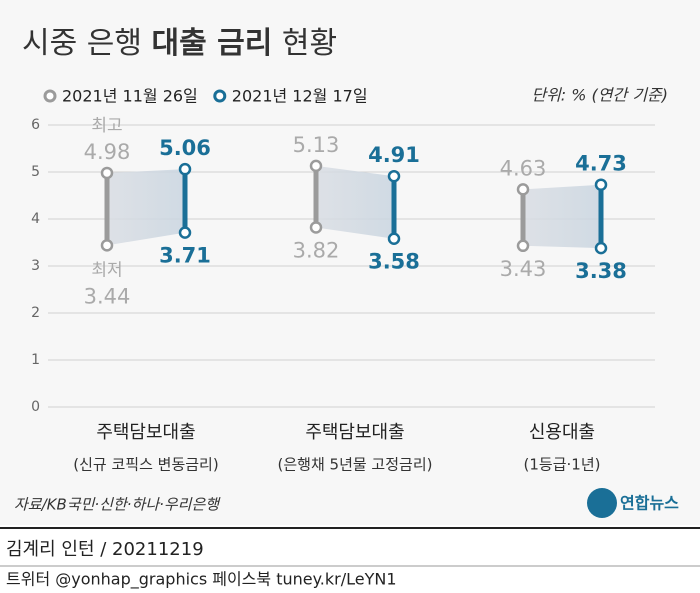 The height and width of the screenshot is (593, 700). Describe the element at coordinates (300, 96) in the screenshot. I see `legend-label: 2021년 12월 17일` at that location.